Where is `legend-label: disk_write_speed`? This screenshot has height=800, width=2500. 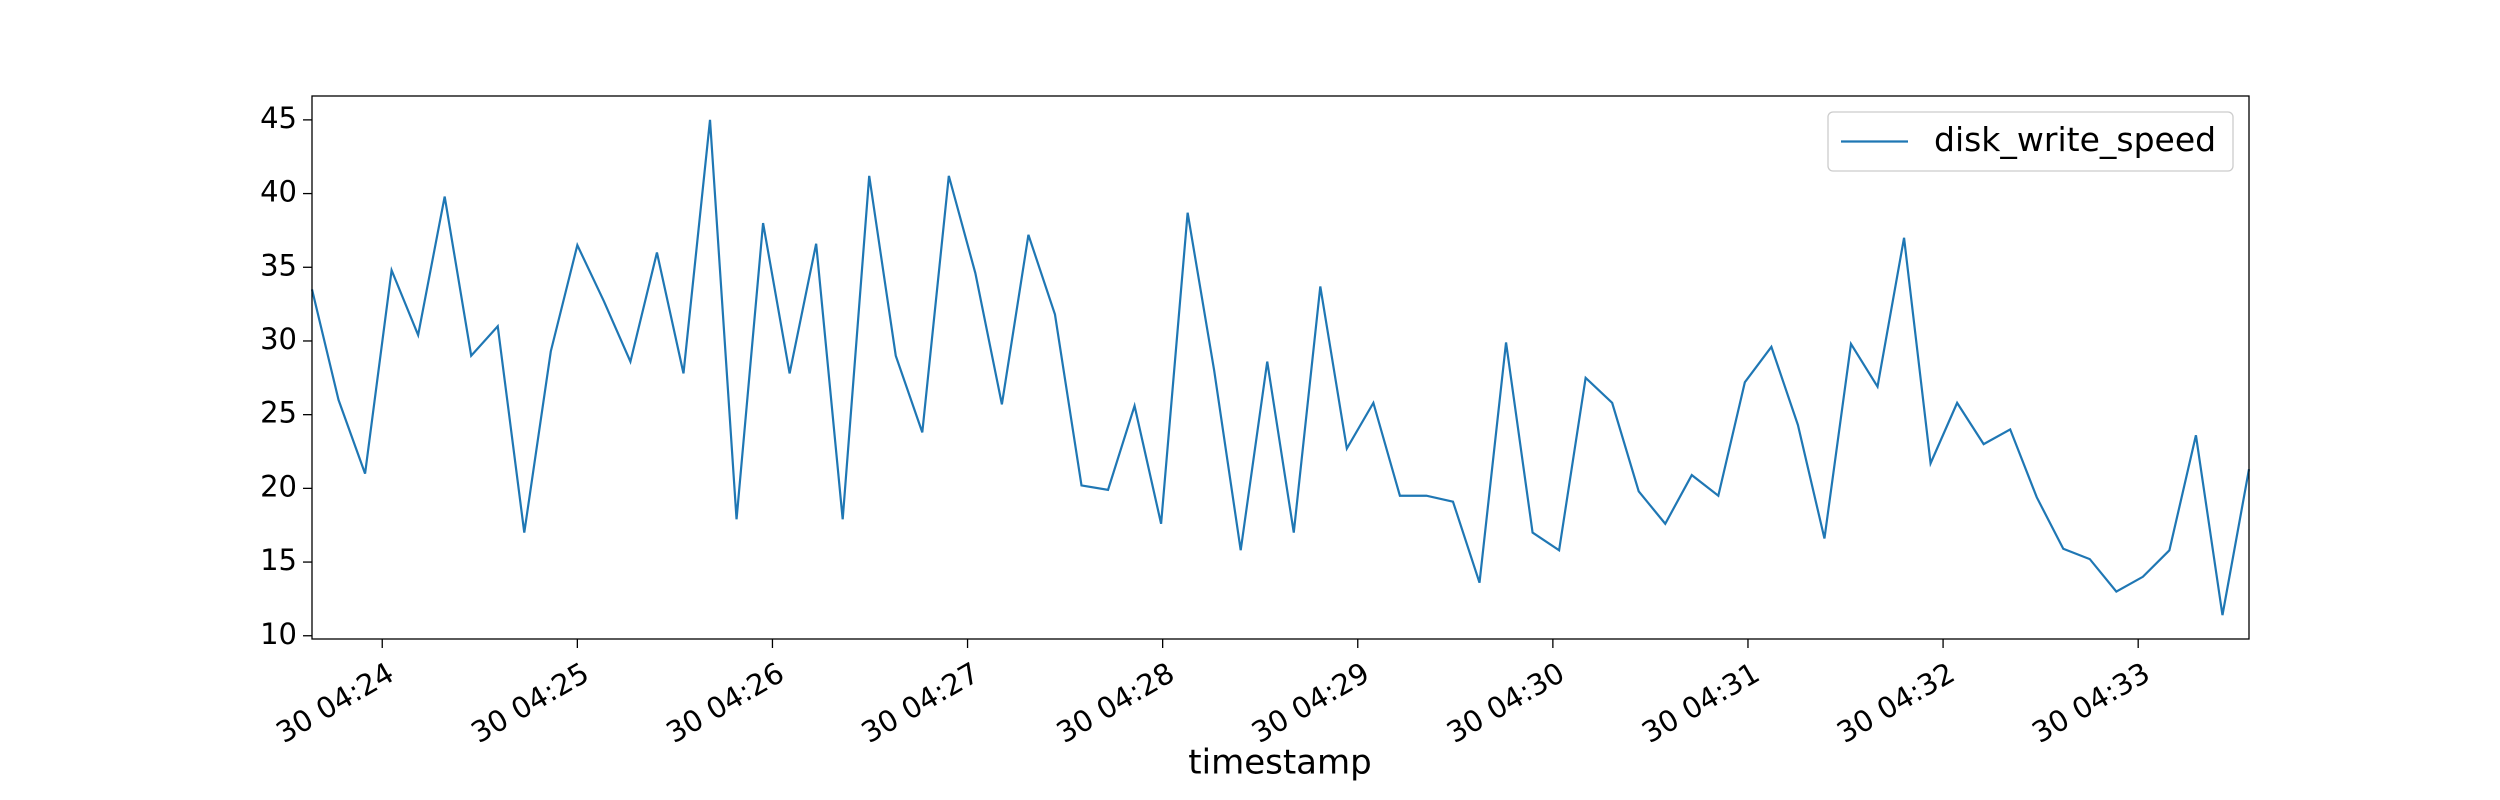
legend-label: disk_write_speed is located at coordinates (2075, 139).